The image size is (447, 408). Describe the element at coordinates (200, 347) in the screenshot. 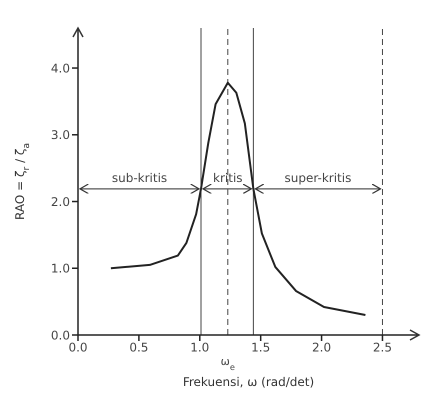

I see `x-tick-label: 1.0` at that location.